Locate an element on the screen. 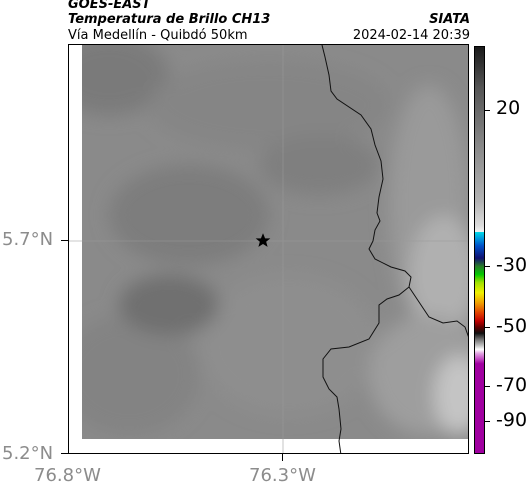 The height and width of the screenshot is (491, 526). location-marker is located at coordinates (263, 240).